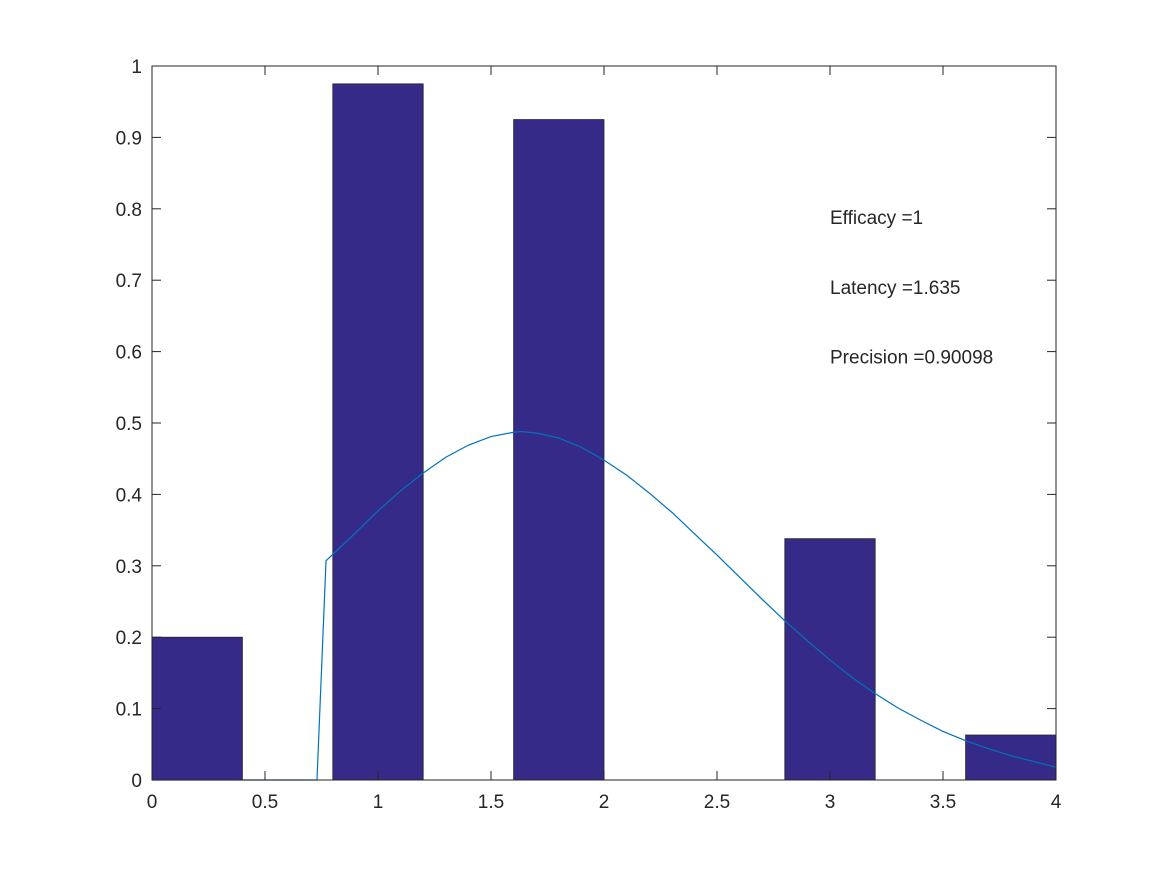  What do you see at coordinates (378, 802) in the screenshot?
I see `x-tick-label: 1` at bounding box center [378, 802].